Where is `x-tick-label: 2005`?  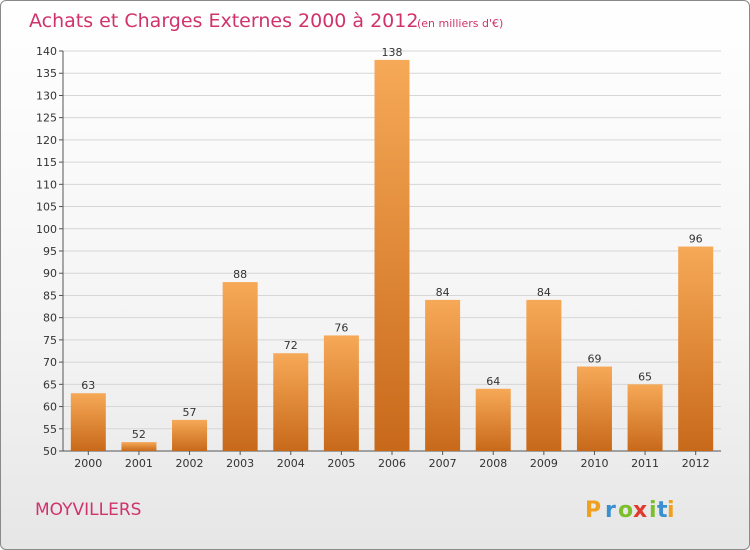 x-tick-label: 2005 is located at coordinates (341, 463).